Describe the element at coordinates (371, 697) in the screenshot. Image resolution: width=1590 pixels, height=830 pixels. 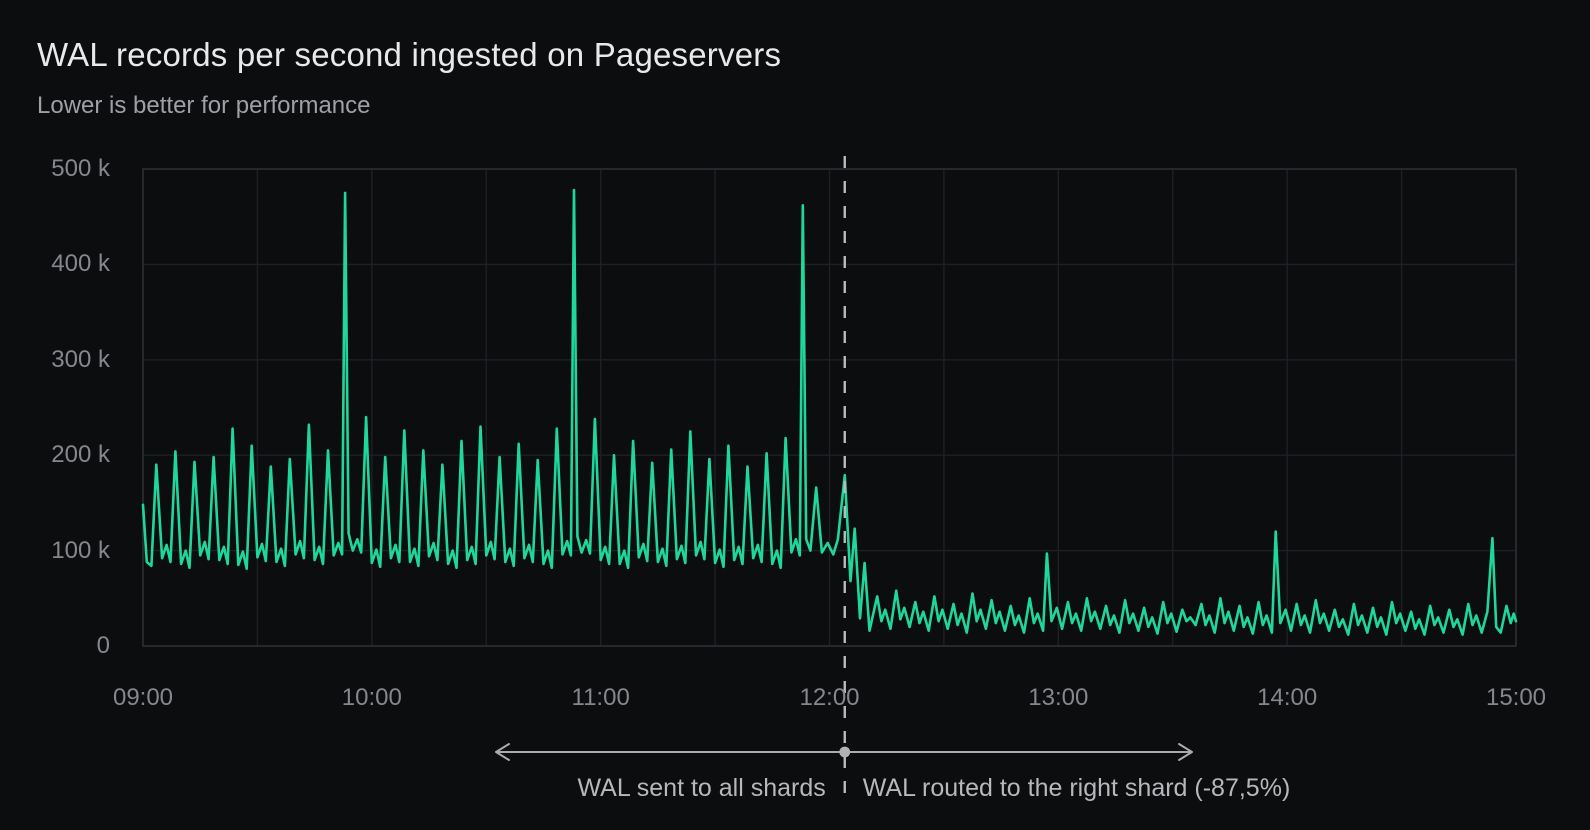
I see `x-tick-label: 10:00` at that location.